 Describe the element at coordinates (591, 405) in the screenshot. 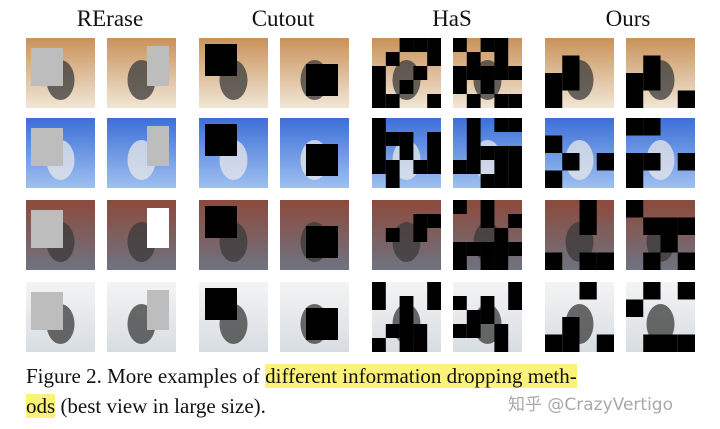

I see `watermark: 知乎 @CrazyVertigo` at that location.